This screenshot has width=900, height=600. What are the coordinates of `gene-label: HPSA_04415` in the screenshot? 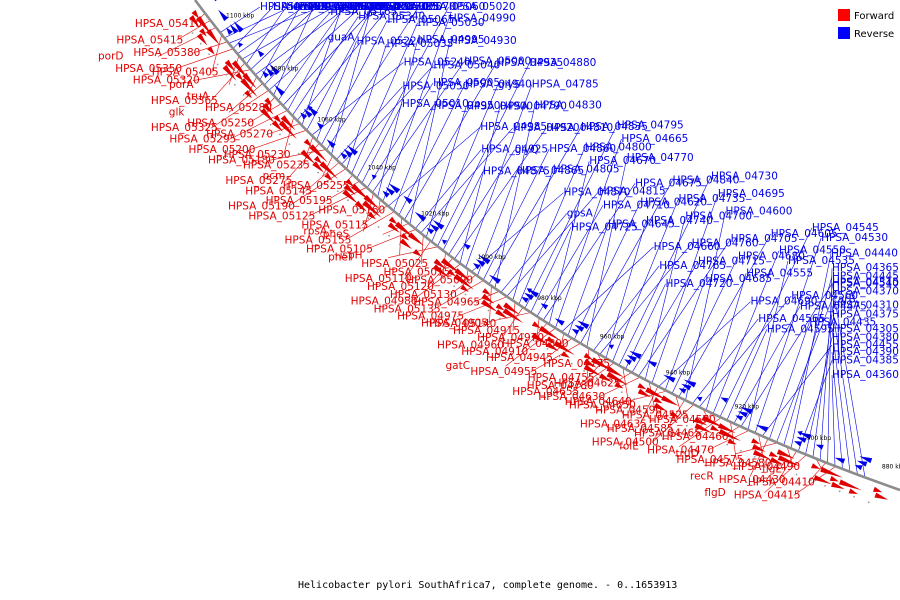 It's located at (767, 495).